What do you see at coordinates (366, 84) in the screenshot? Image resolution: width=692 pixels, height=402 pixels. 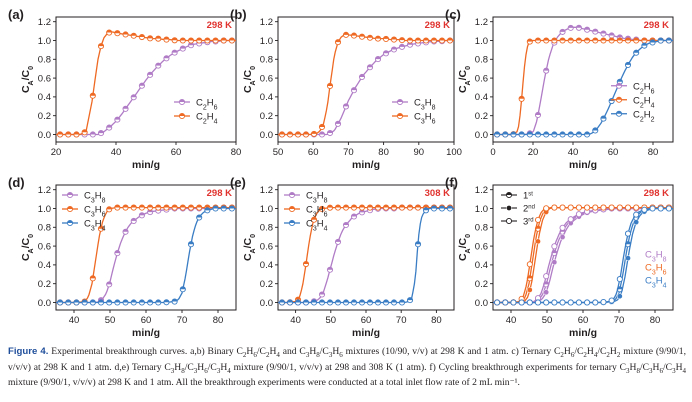 I see `plot-area` at bounding box center [366, 84].